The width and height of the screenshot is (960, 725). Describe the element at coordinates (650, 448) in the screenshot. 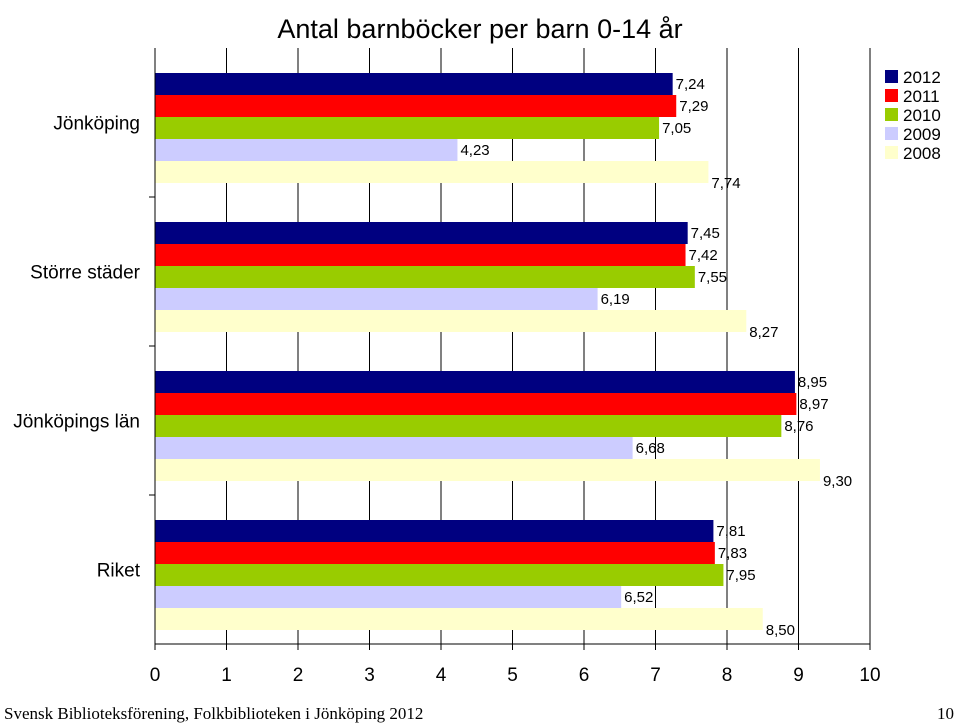

I see `data-label: 6,68` at that location.